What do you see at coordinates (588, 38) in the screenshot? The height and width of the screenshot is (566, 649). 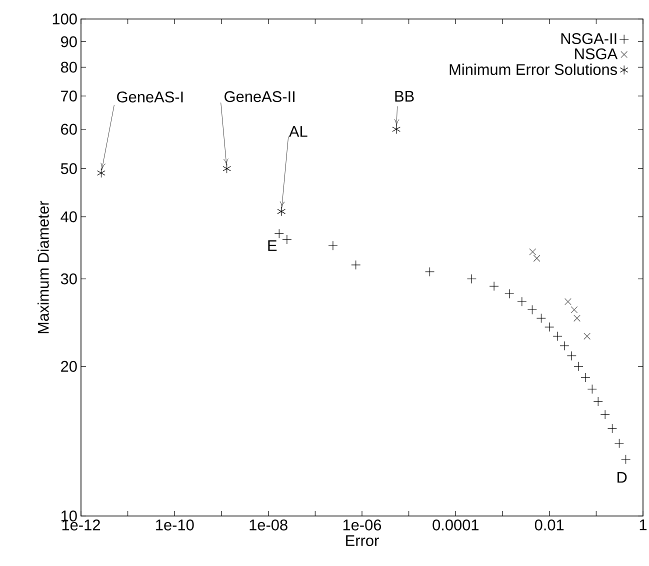 I see `legend-label: NSGA-II` at bounding box center [588, 38].